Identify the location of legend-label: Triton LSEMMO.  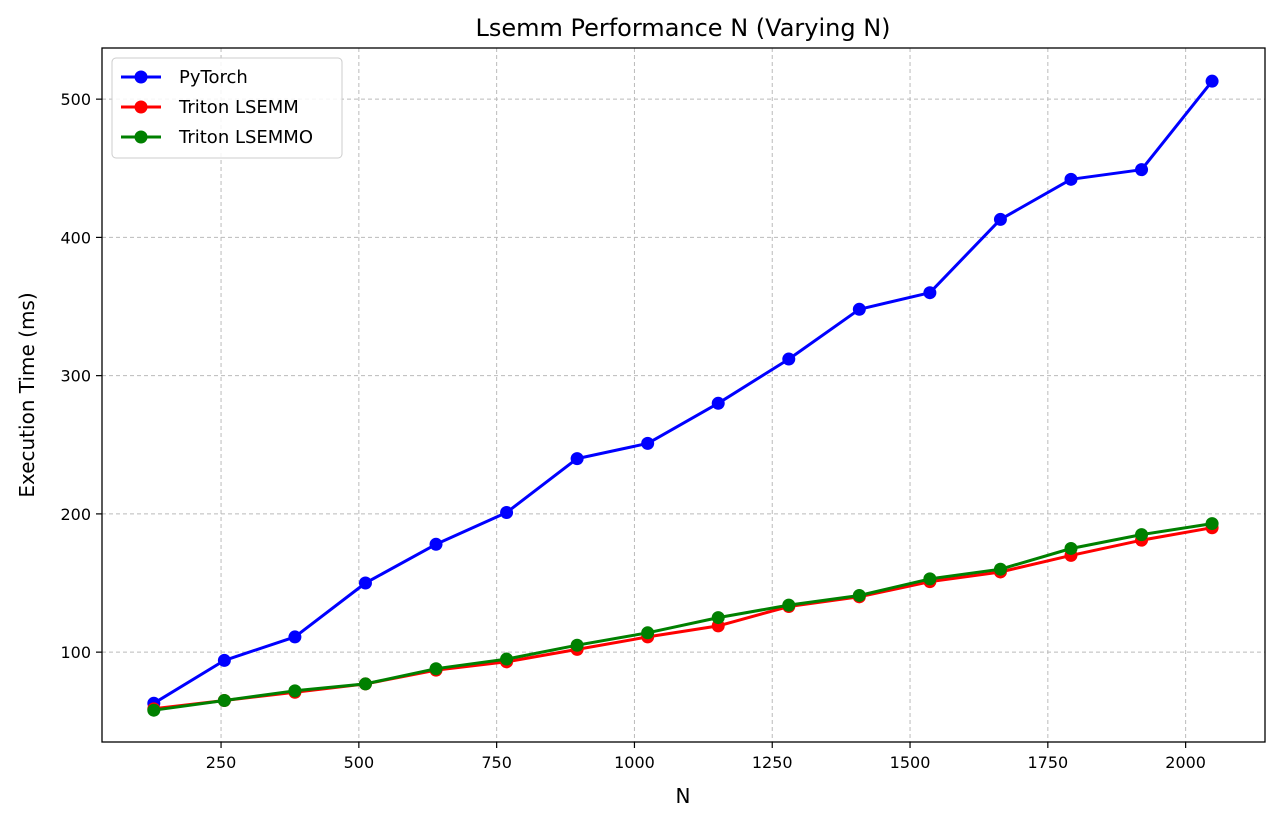
(245, 137).